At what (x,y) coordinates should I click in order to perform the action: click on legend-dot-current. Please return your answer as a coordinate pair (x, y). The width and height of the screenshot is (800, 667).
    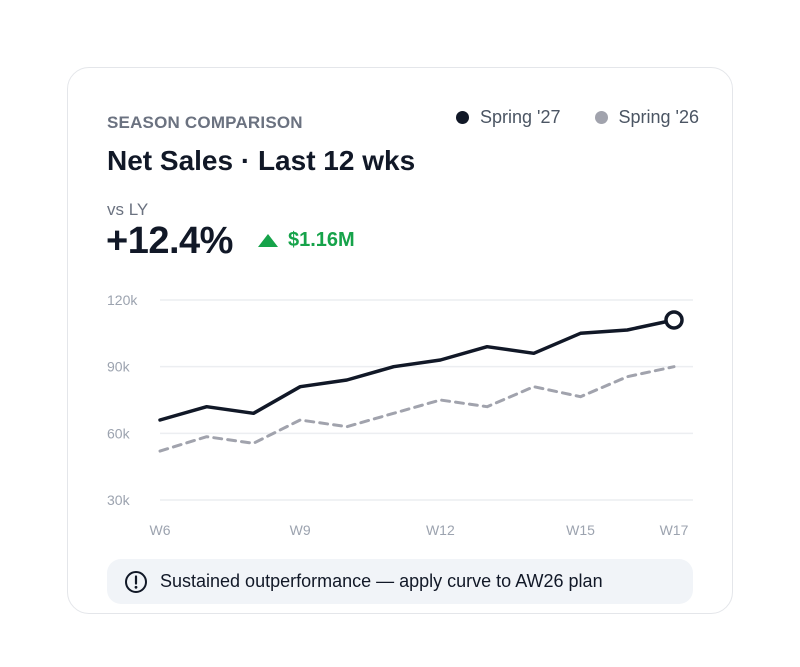
    Looking at the image, I should click on (462, 117).